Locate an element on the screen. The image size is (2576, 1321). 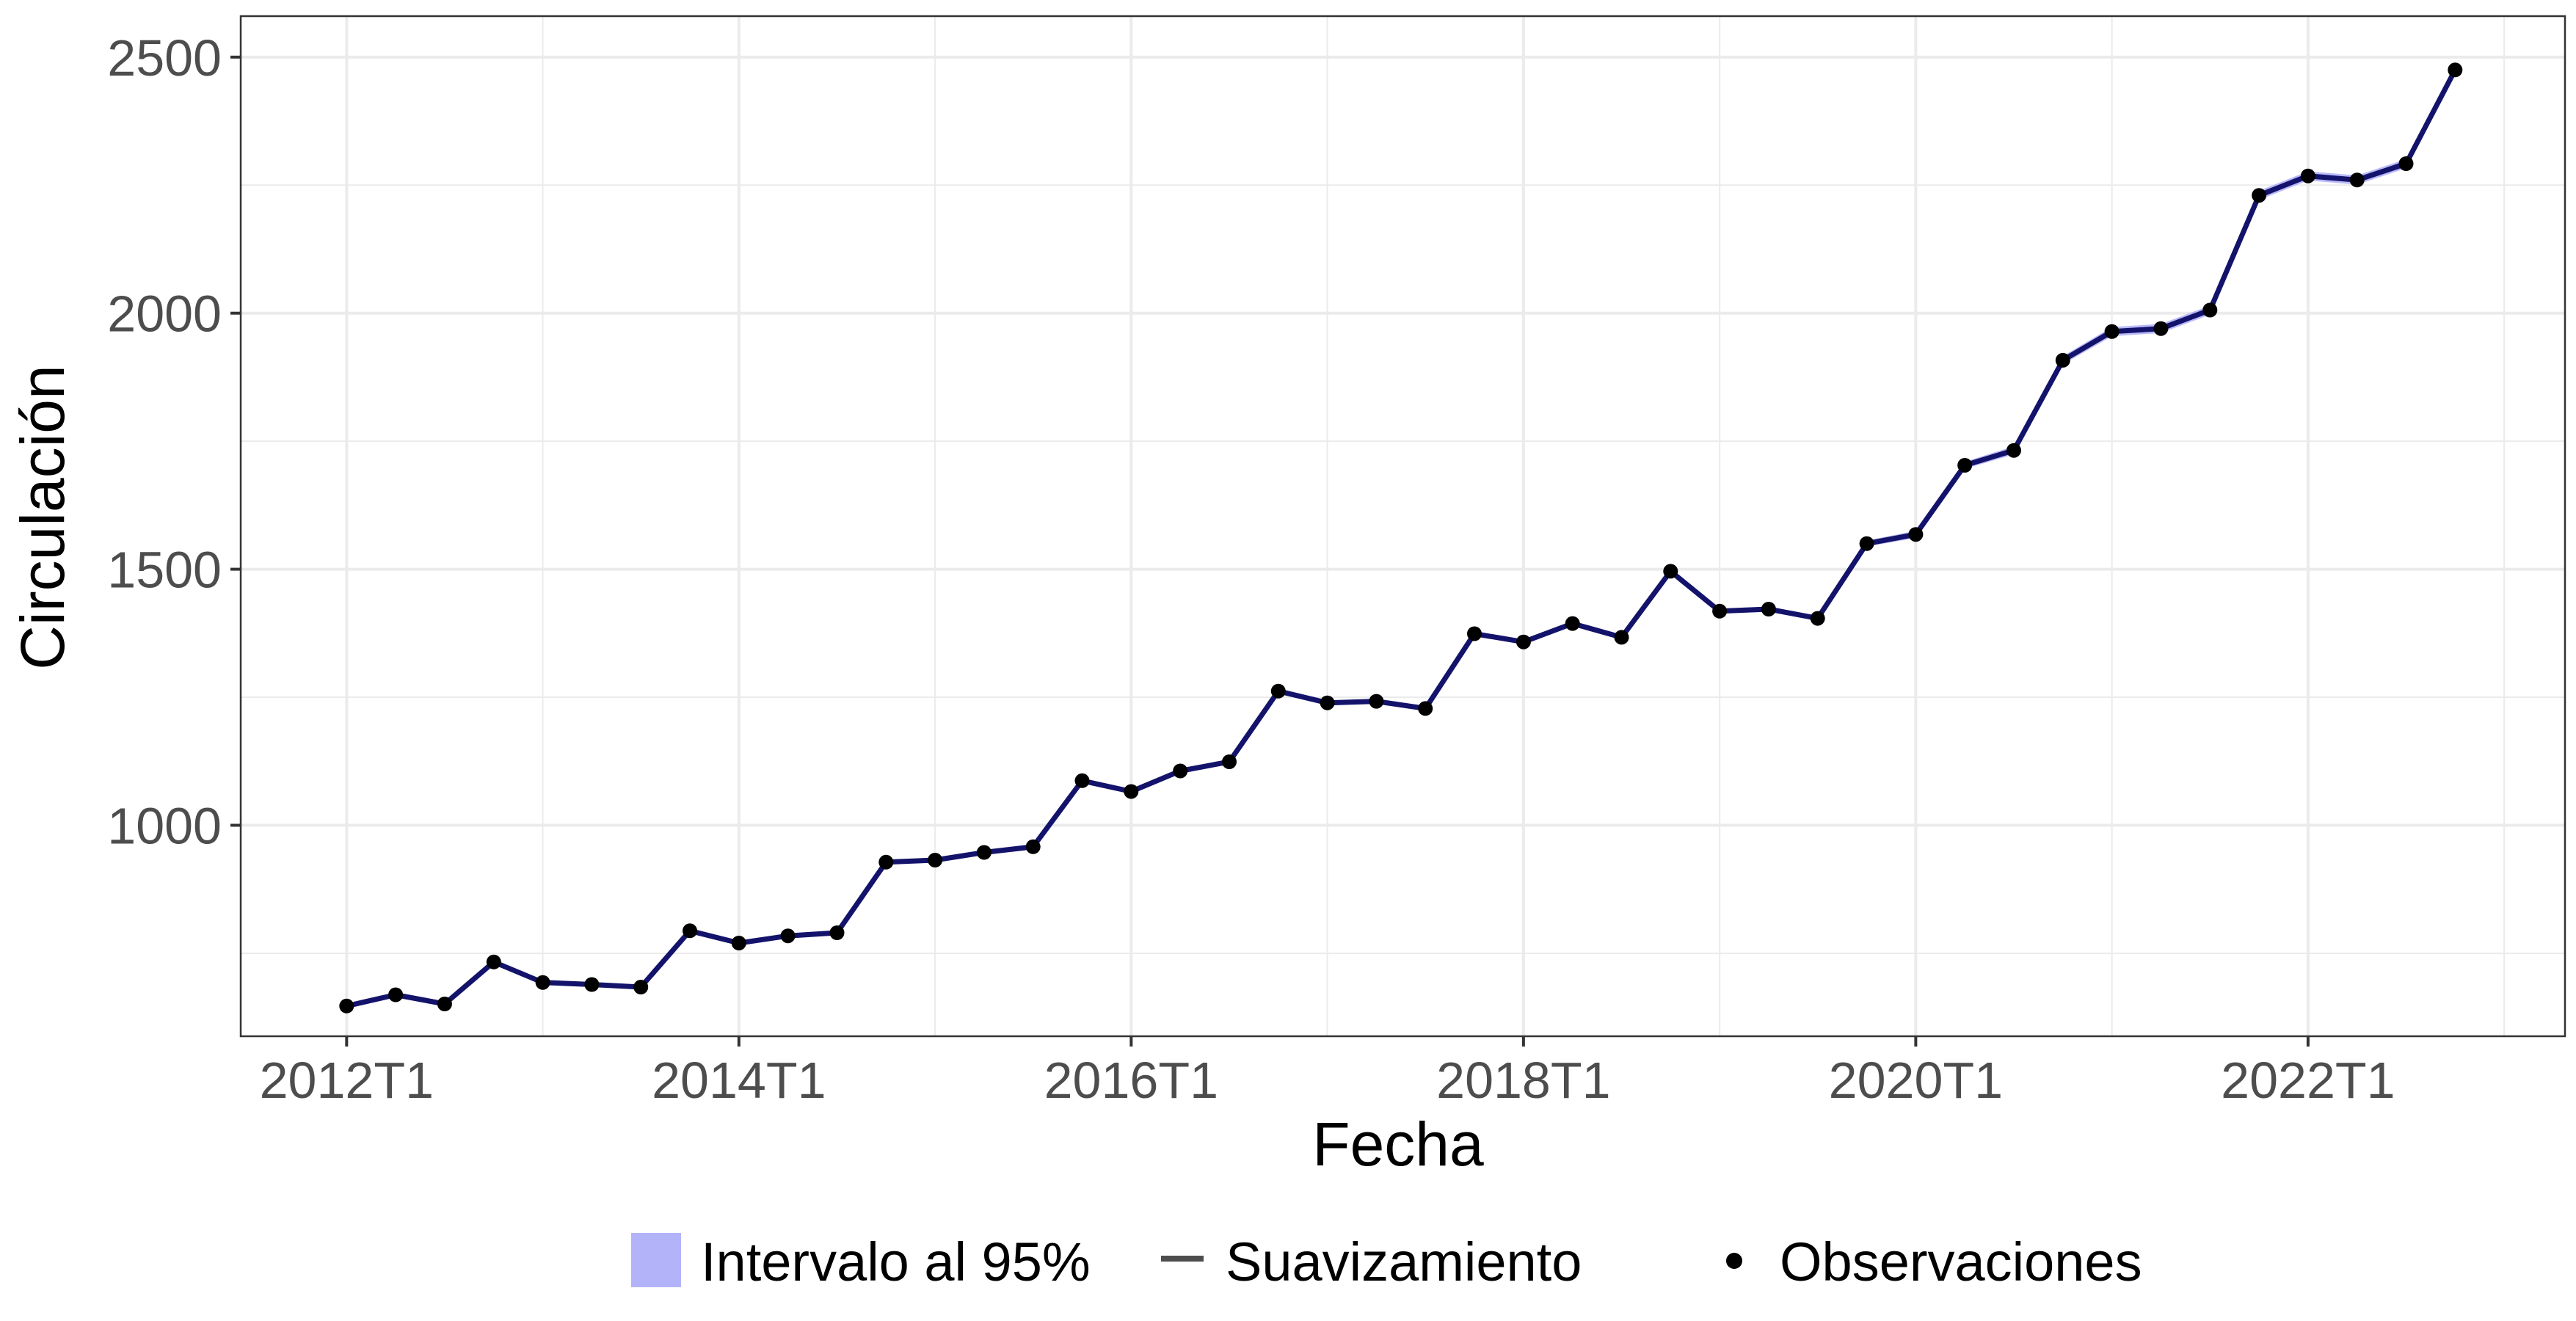
y-tick-label: 1000 is located at coordinates (164, 826).